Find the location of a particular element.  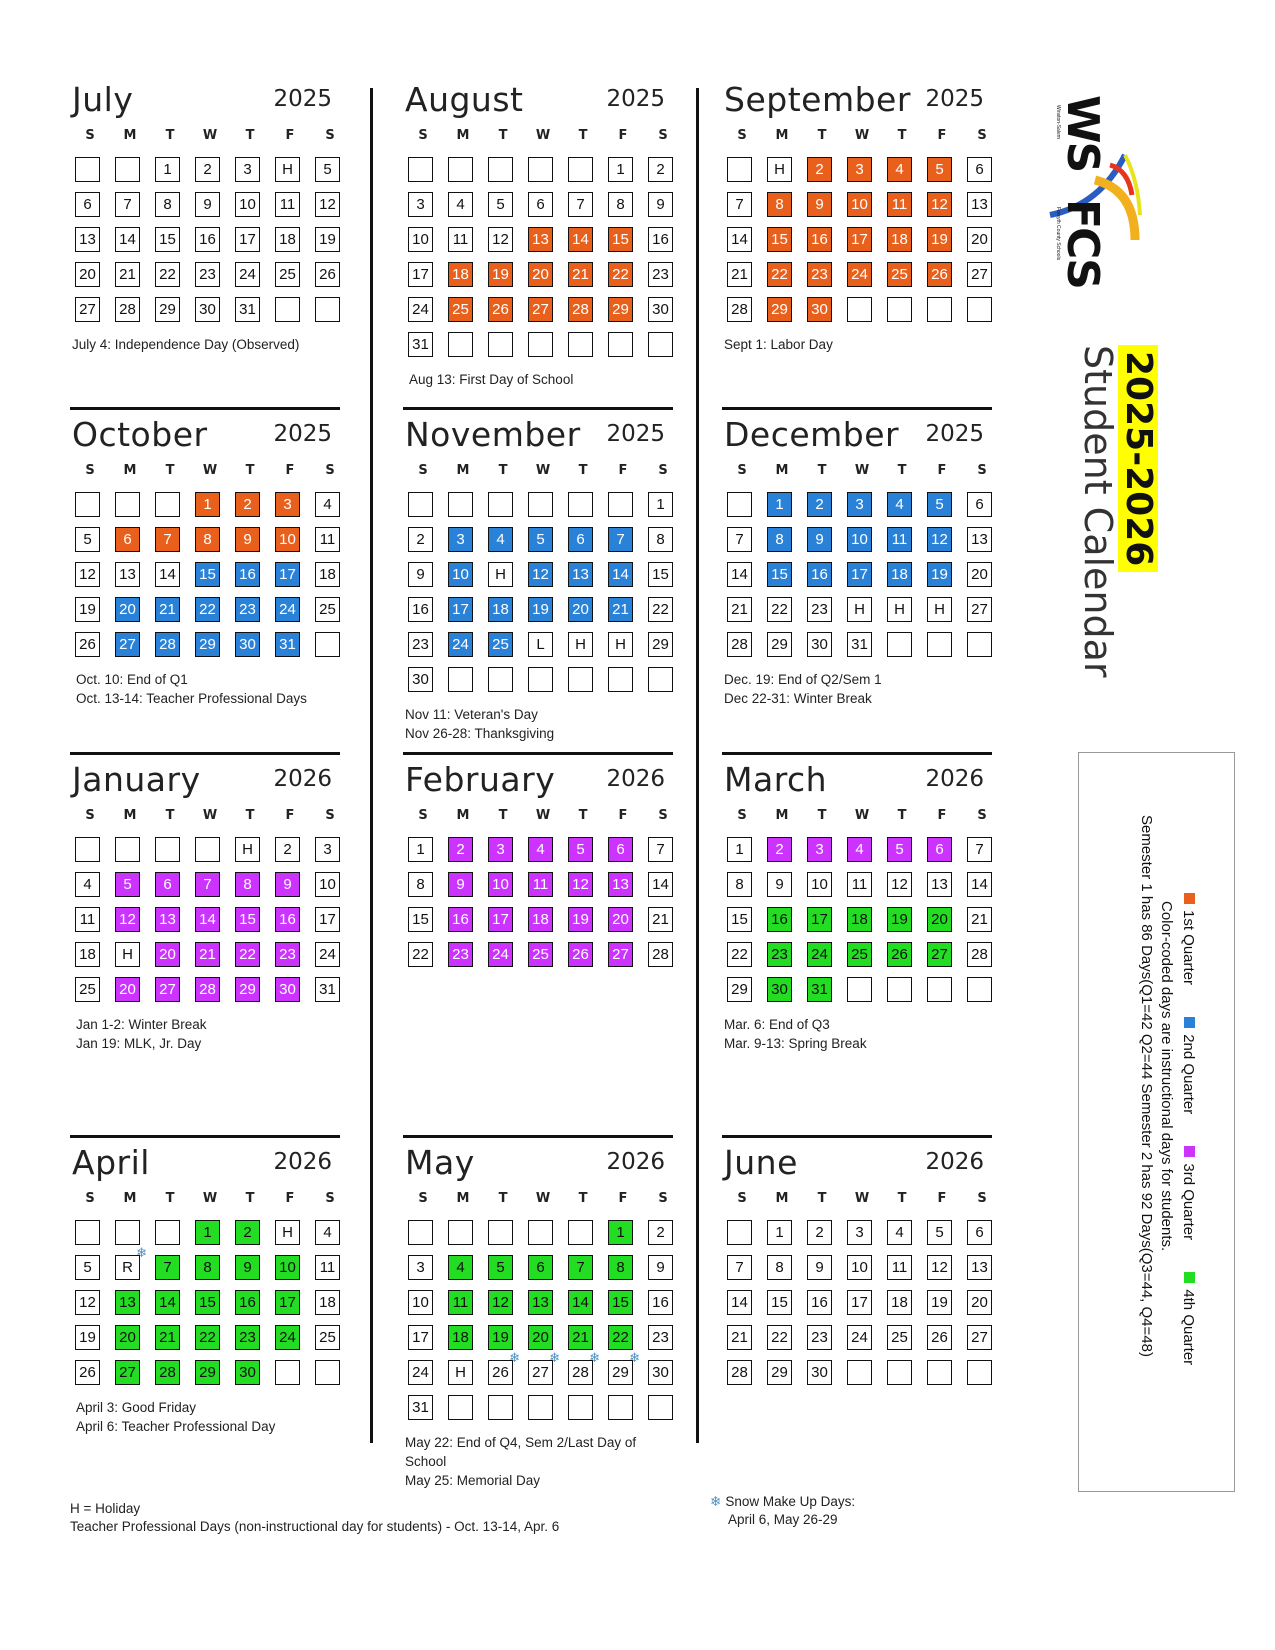

day-slot: 31 is located at coordinates (330, 991).